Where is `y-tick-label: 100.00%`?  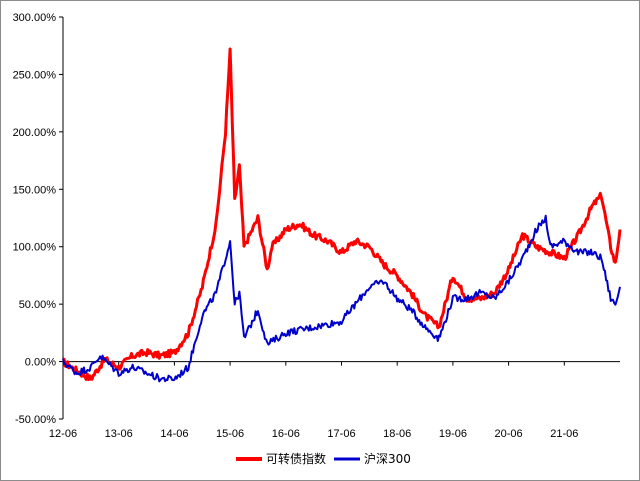 y-tick-label: 100.00% is located at coordinates (35, 248).